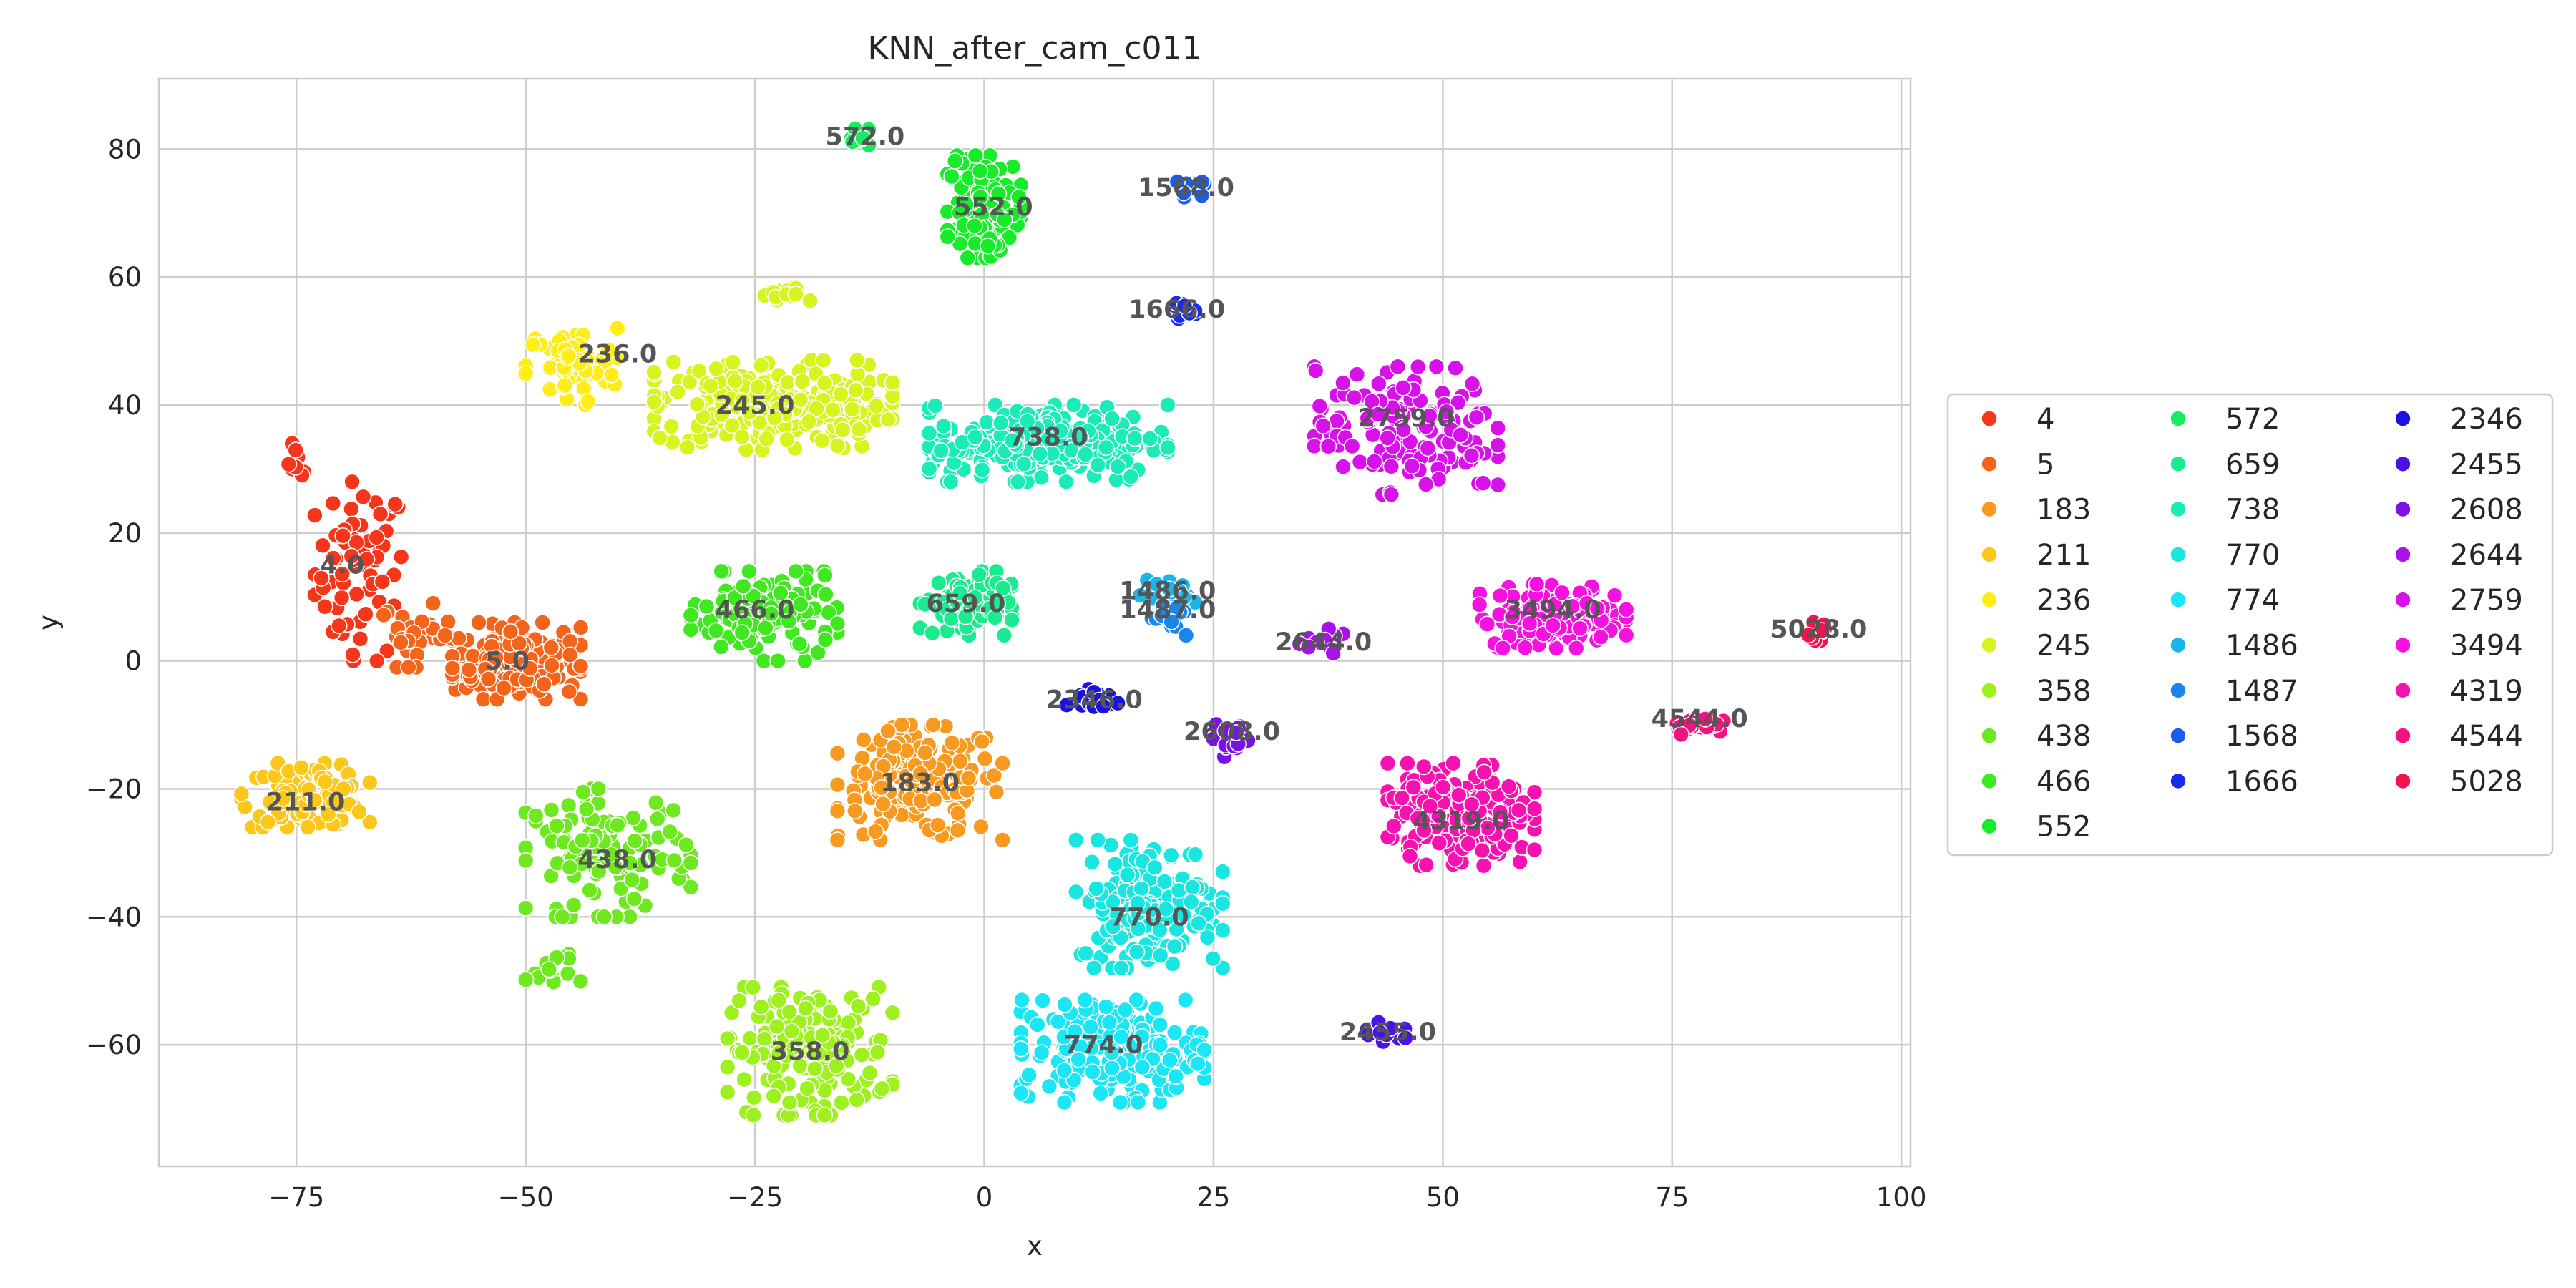 The height and width of the screenshot is (1288, 2576). Describe the element at coordinates (2063, 691) in the screenshot. I see `legend-label: 358` at that location.